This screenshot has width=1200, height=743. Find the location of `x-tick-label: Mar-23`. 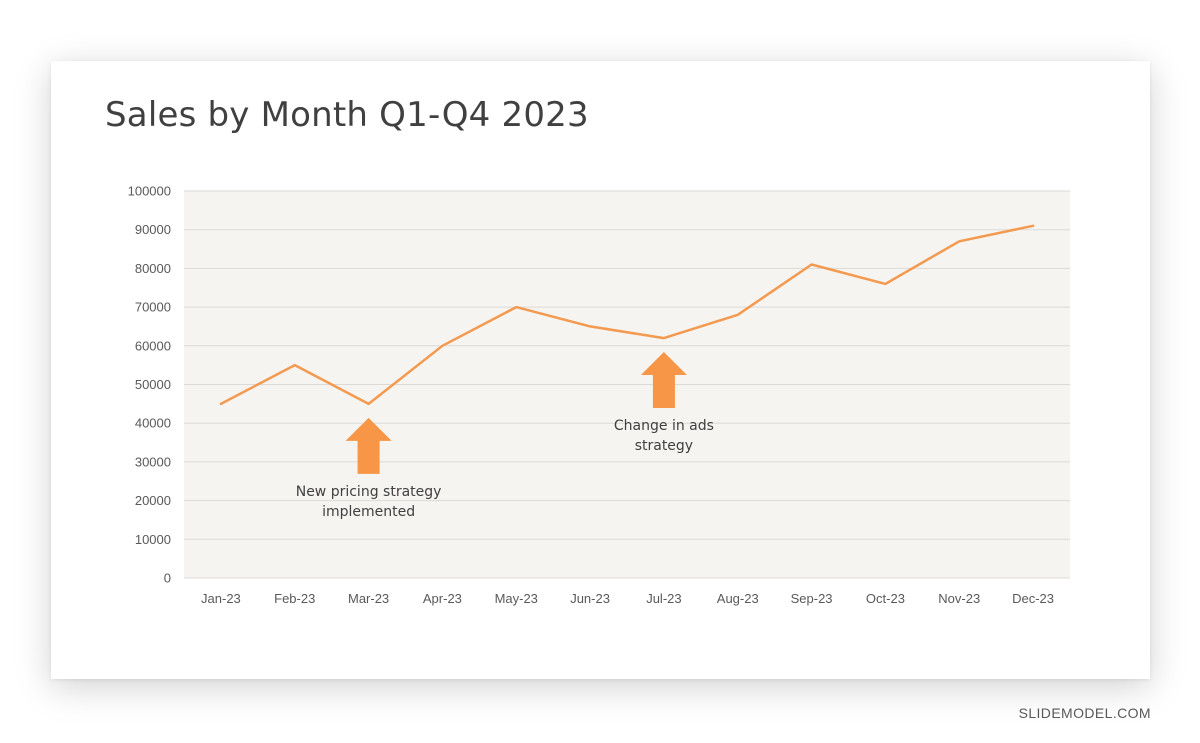

x-tick-label: Mar-23 is located at coordinates (368, 598).